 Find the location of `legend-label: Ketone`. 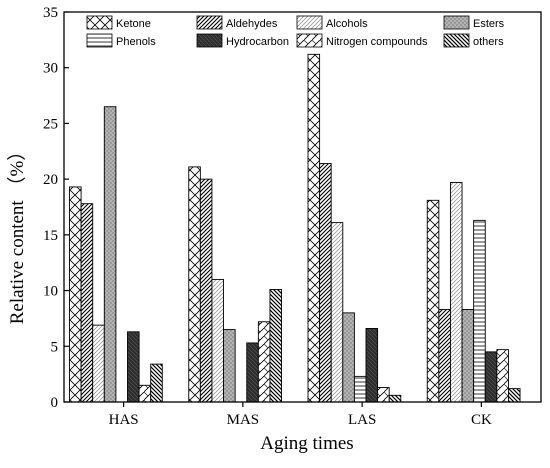

legend-label: Ketone is located at coordinates (133, 24).